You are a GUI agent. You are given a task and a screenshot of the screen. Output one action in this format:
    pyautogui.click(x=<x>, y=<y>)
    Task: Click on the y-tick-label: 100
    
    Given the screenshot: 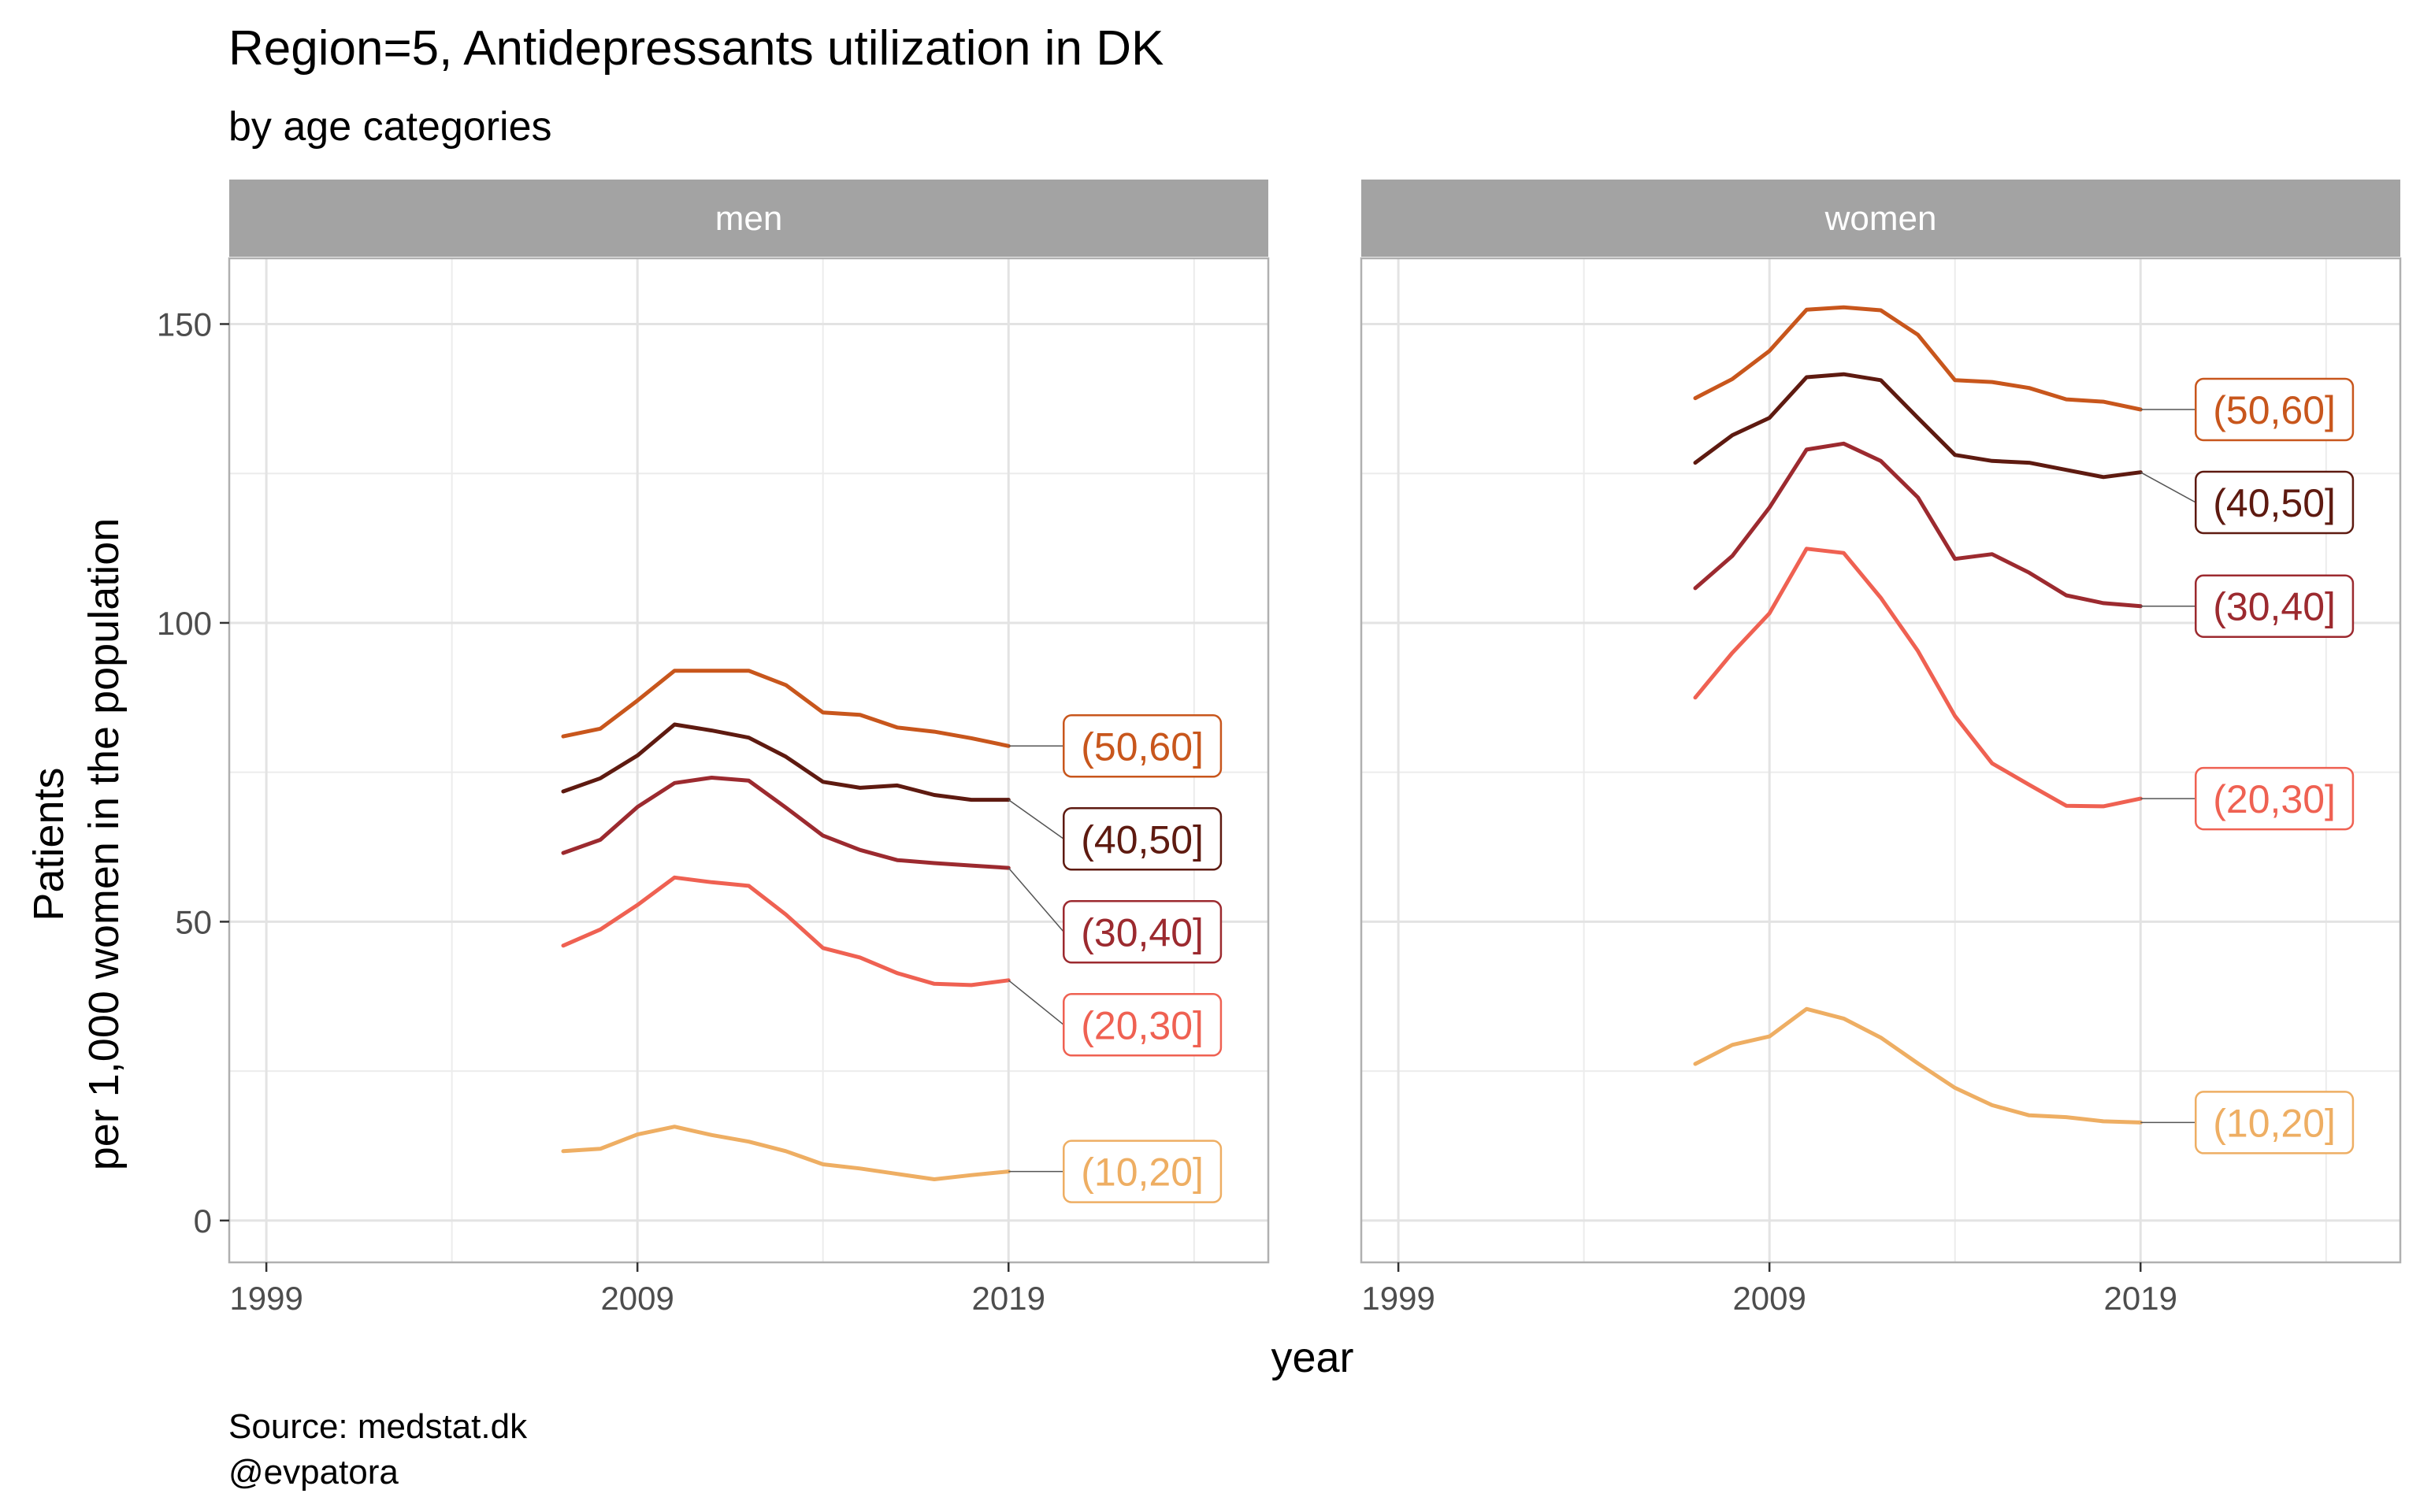 What is the action you would take?
    pyautogui.click(x=184, y=623)
    